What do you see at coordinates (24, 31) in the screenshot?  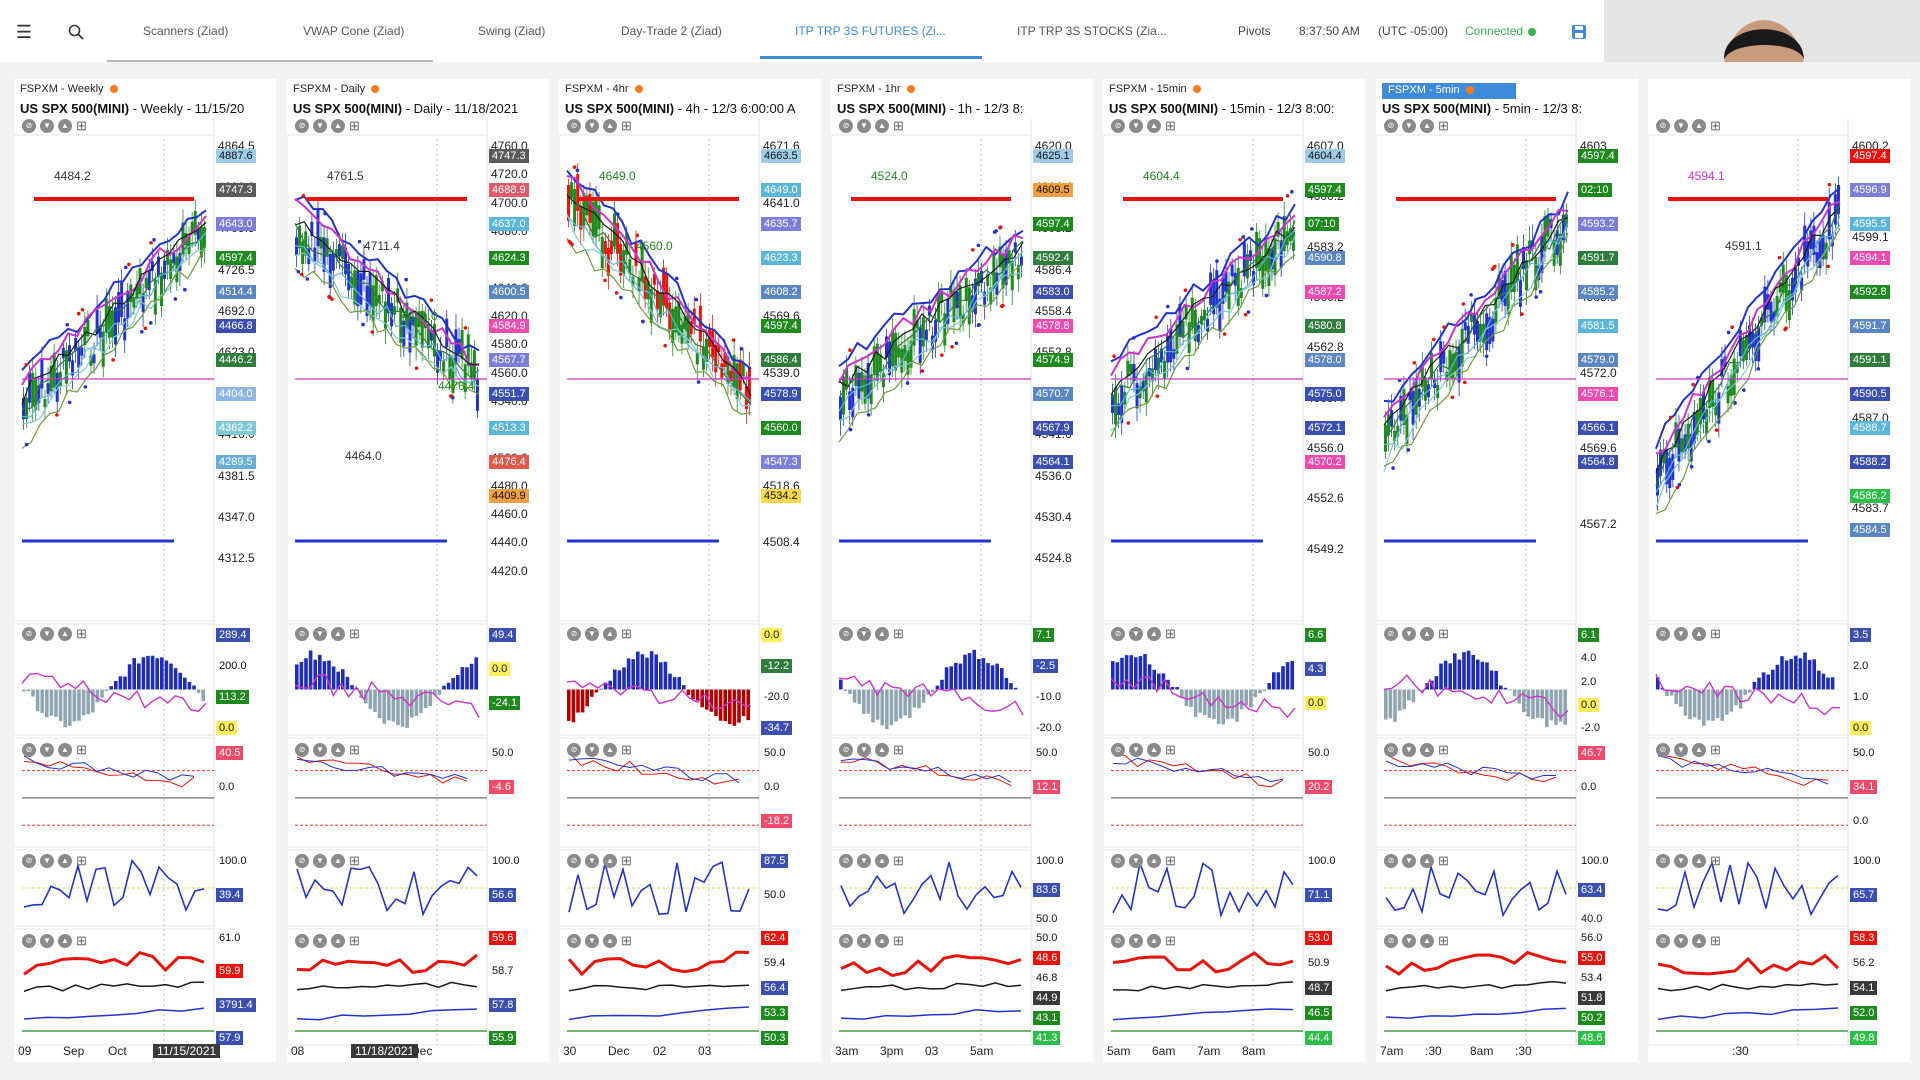 I see `hamburger-menu-icon: ☰` at bounding box center [24, 31].